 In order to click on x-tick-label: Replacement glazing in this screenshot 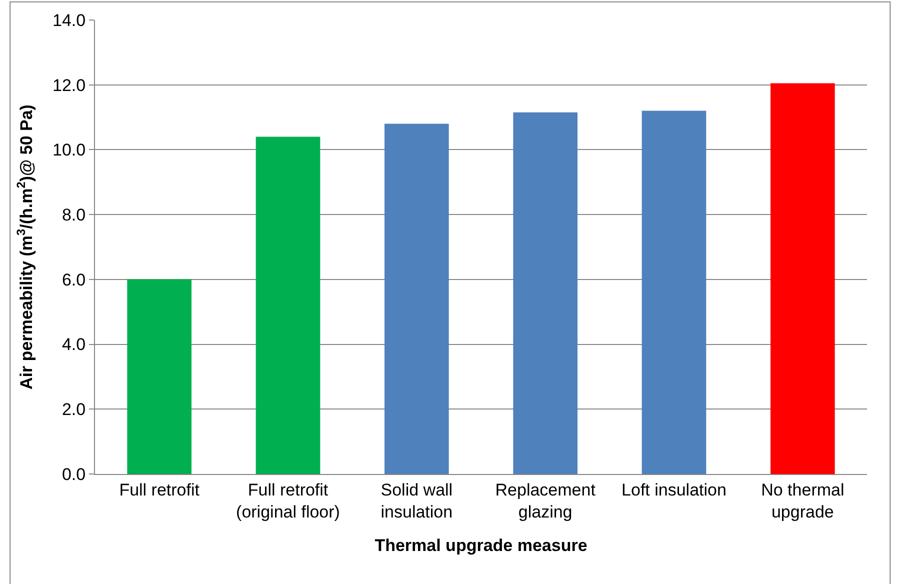, I will do `click(545, 501)`.